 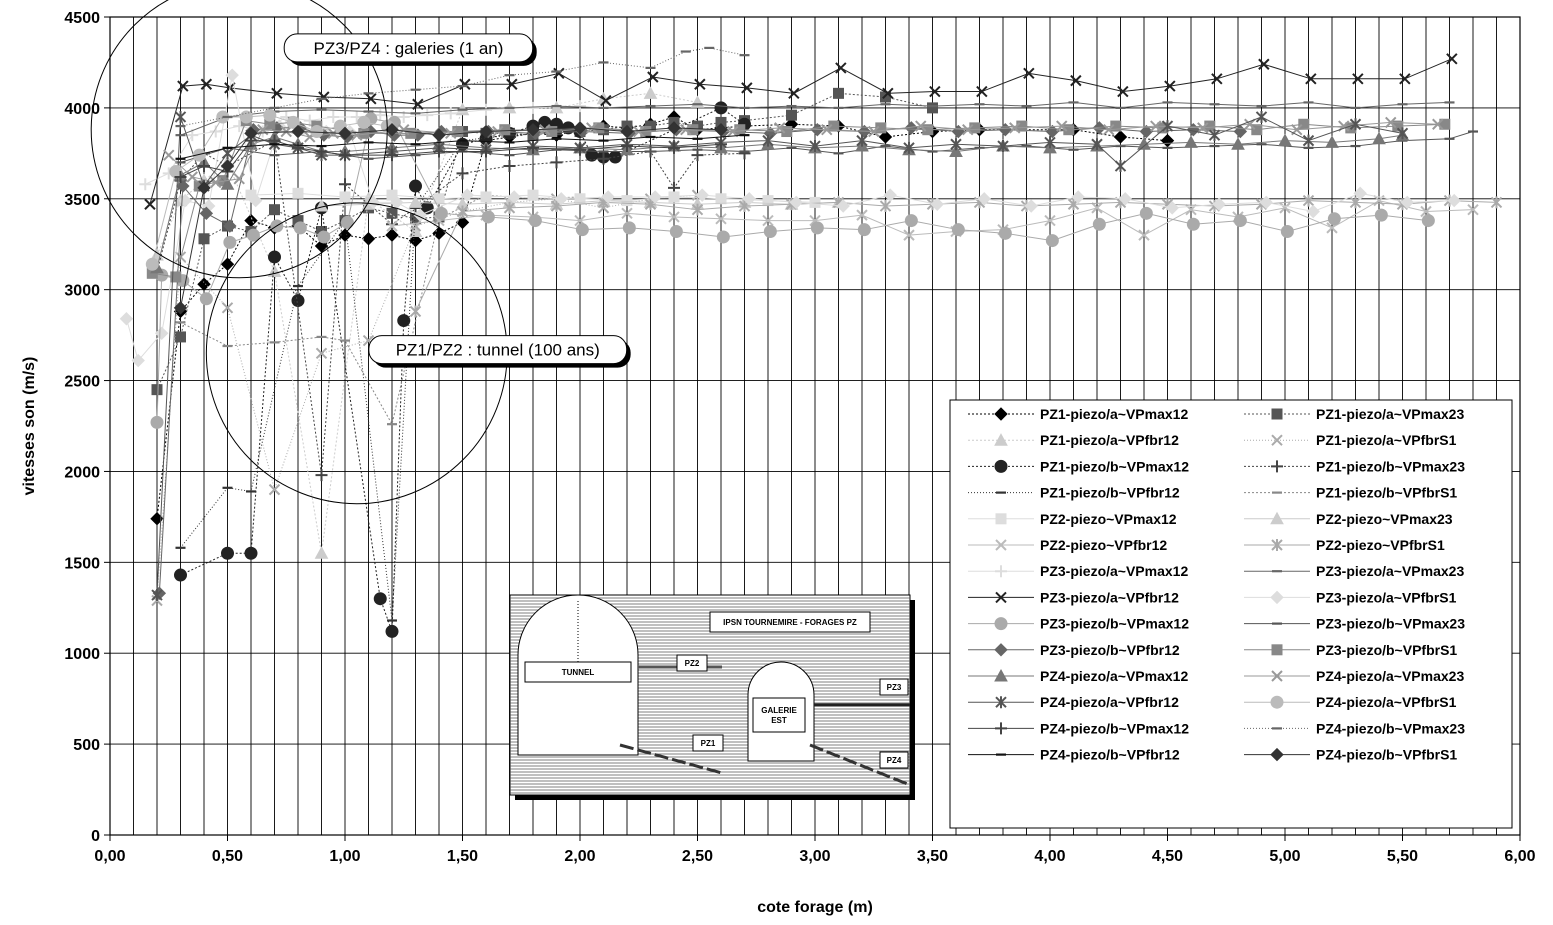 I want to click on legend-label: PZ3-piezo/b~VPfbrS1, so click(x=1386, y=650).